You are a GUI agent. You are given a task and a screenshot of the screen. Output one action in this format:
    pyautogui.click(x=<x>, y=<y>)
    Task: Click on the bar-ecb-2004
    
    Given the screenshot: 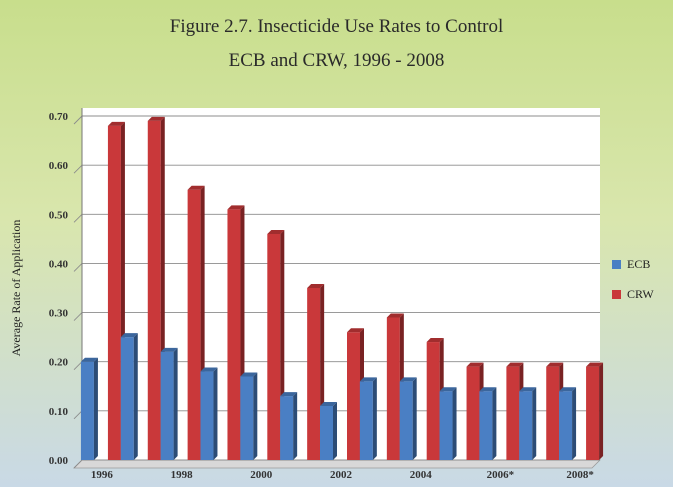 What is the action you would take?
    pyautogui.click(x=408, y=418)
    